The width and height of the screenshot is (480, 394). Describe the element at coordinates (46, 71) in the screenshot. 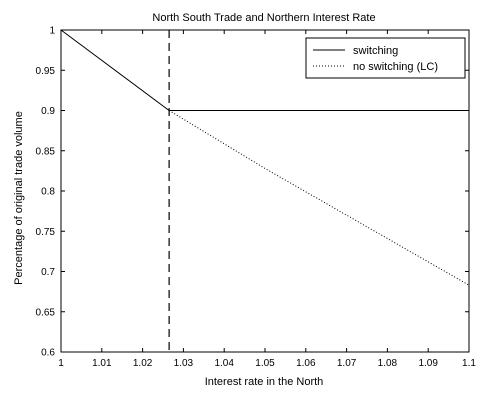

I see `y-tick-label: 0.95` at that location.